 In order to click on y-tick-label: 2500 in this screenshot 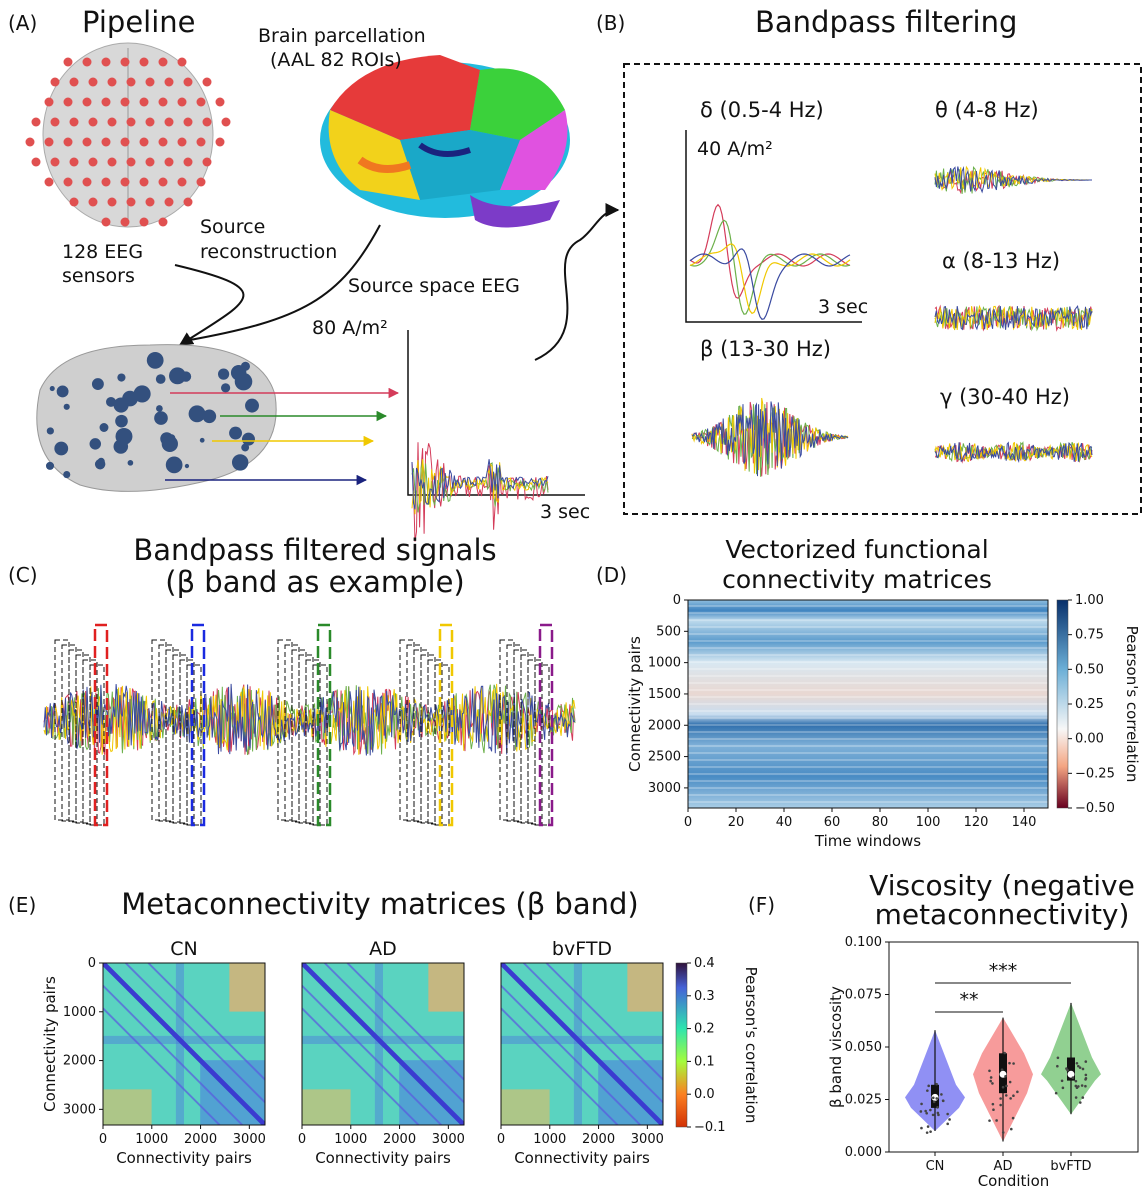, I will do `click(664, 757)`.